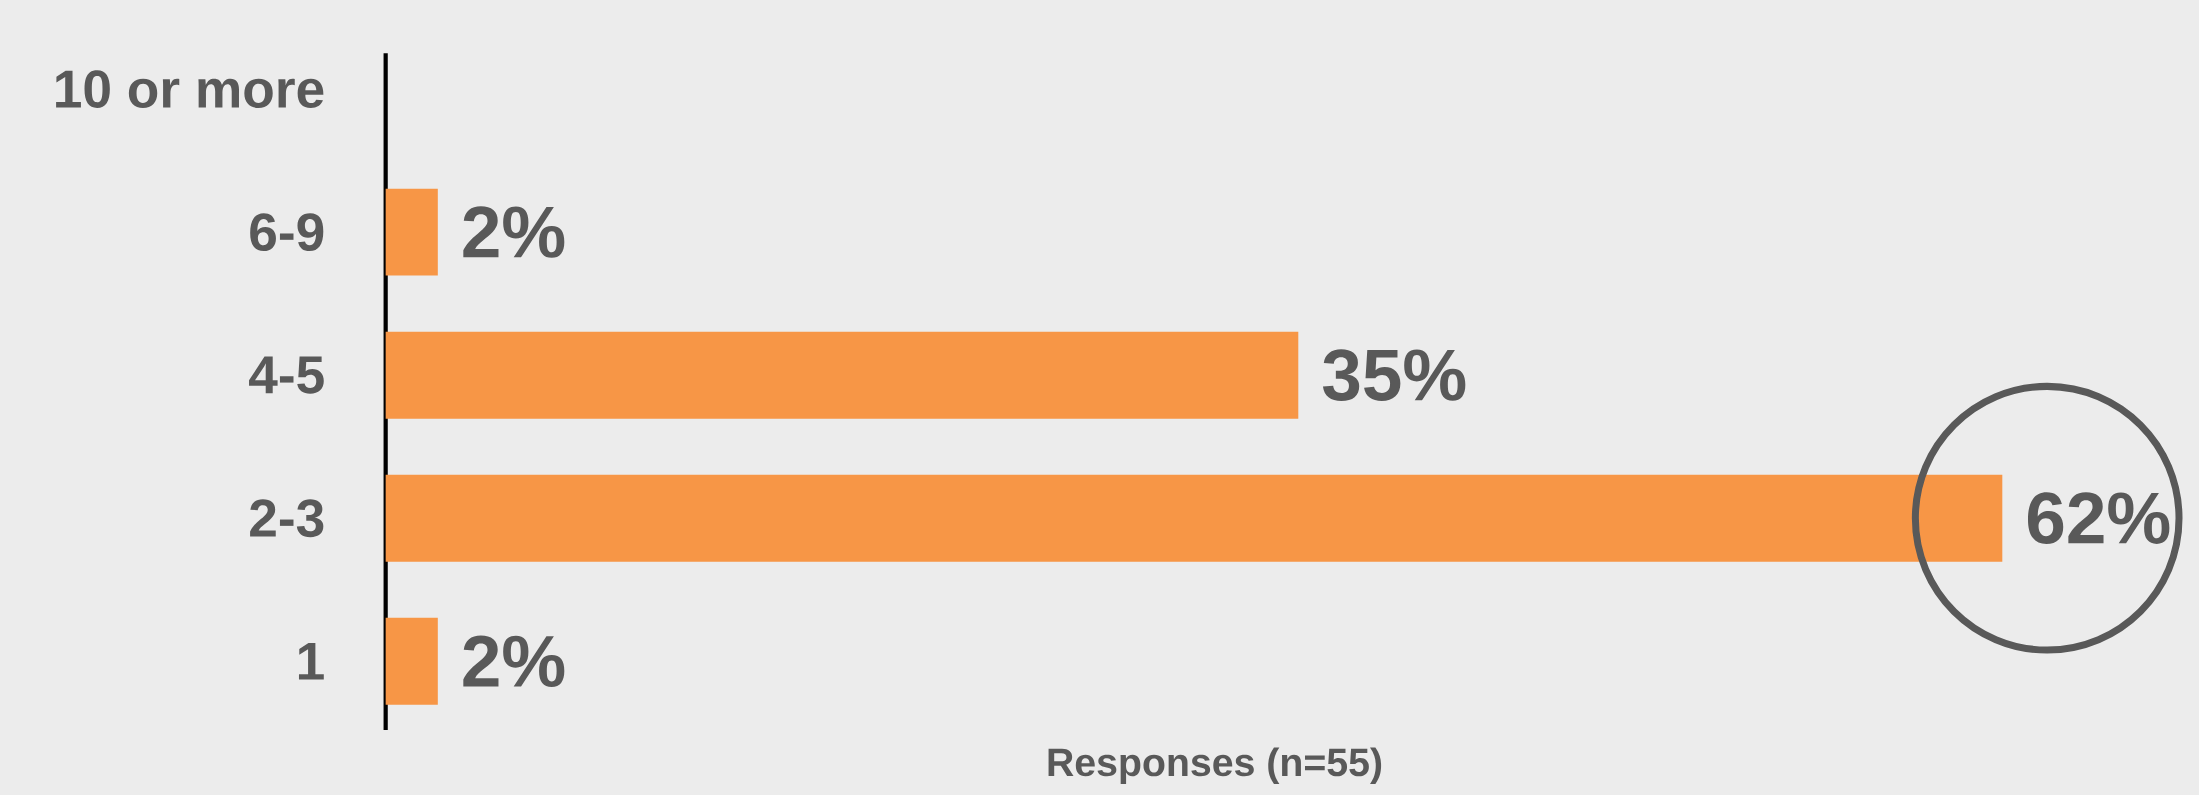  I want to click on y-tick-label: 1, so click(311, 661).